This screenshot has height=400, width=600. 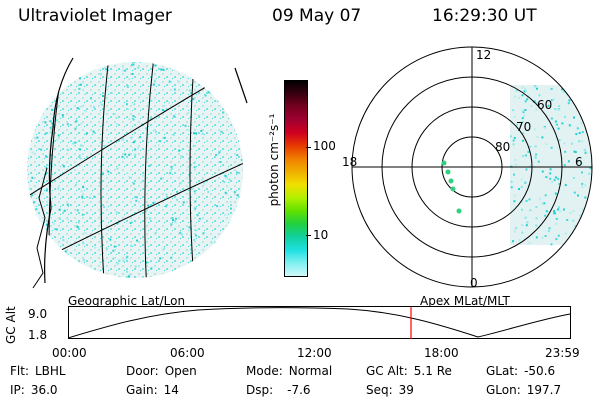 What do you see at coordinates (127, 301) in the screenshot?
I see `geo-lat-lon-title: Geographic Lat/Lon` at bounding box center [127, 301].